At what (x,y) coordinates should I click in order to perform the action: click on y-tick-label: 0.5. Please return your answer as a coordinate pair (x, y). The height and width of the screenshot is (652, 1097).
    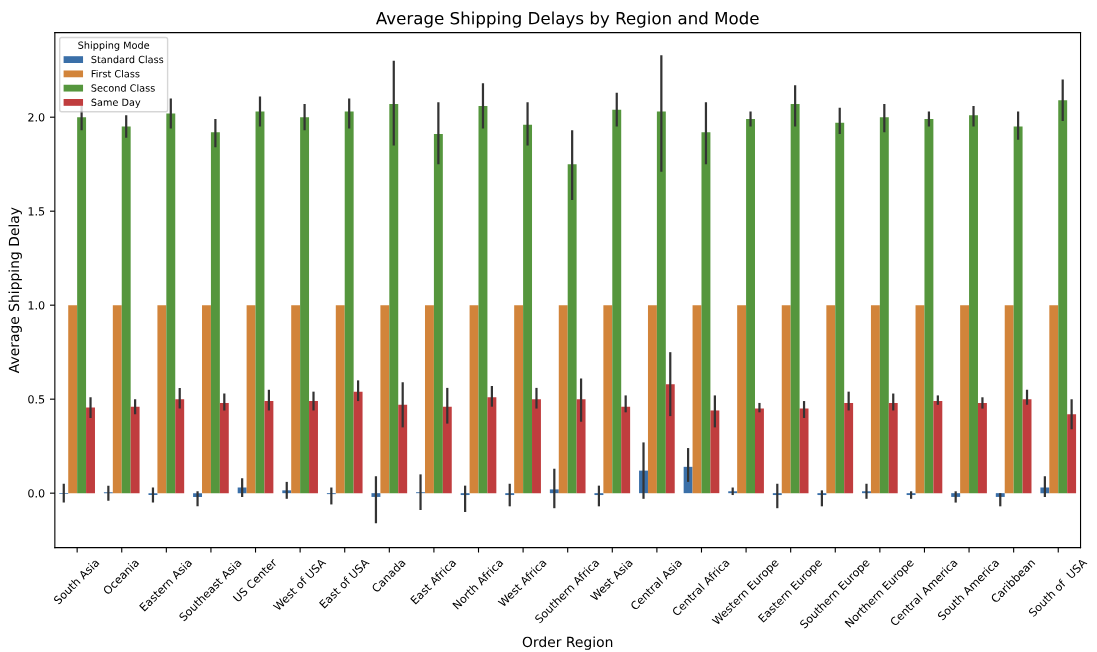
    Looking at the image, I should click on (36, 399).